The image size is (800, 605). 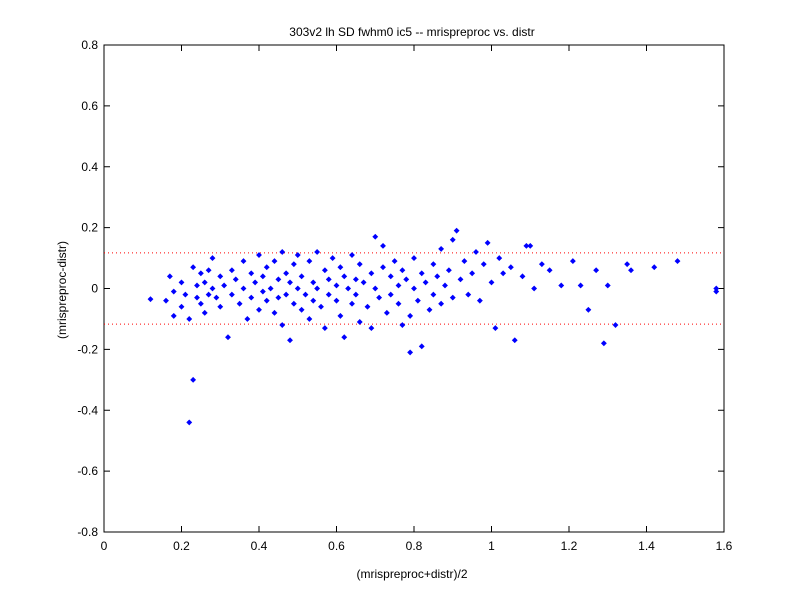 I want to click on x-axis-label: (mrispreproc+distr)/2, so click(x=411, y=574).